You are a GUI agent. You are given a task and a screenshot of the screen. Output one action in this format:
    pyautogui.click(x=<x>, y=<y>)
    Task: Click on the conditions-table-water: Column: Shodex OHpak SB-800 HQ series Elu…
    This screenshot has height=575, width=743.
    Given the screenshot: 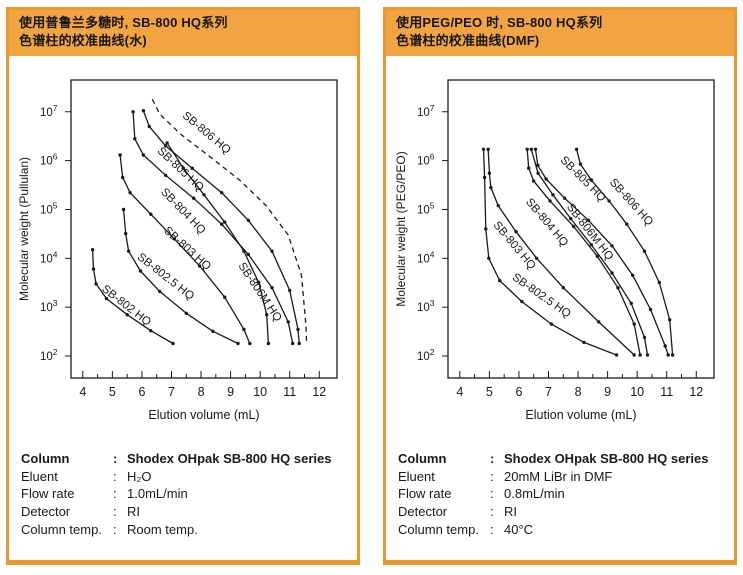 What is the action you would take?
    pyautogui.click(x=183, y=494)
    